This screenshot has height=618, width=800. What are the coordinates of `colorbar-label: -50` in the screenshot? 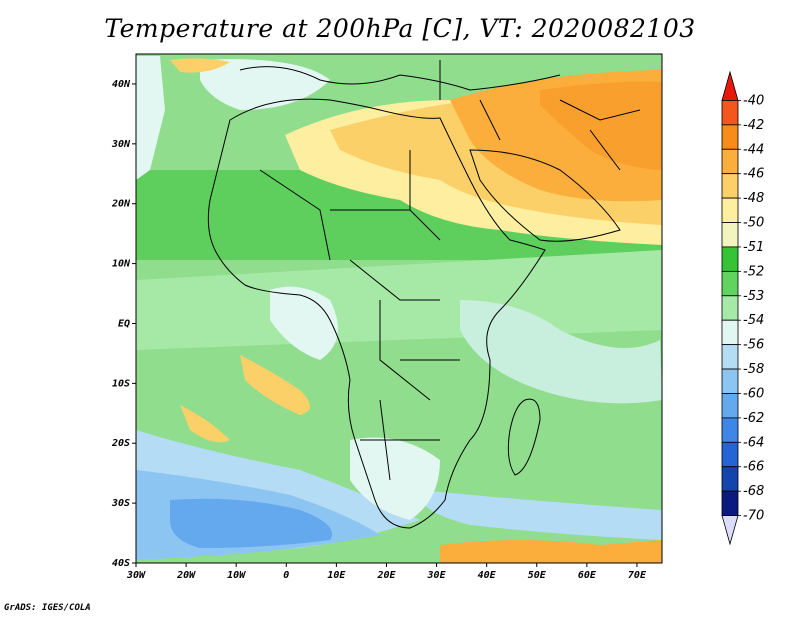 It's located at (753, 223).